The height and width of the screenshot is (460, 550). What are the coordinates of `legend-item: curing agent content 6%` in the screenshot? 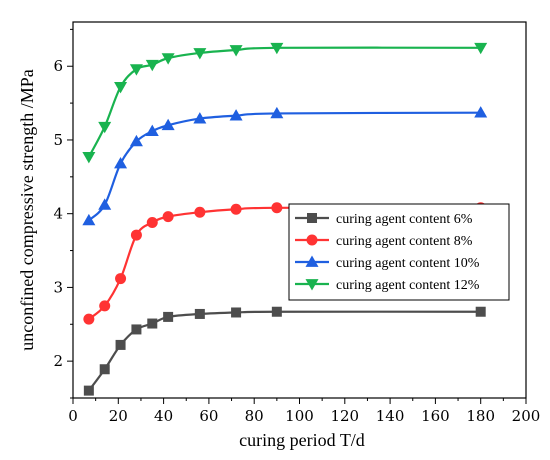 It's located at (384, 219).